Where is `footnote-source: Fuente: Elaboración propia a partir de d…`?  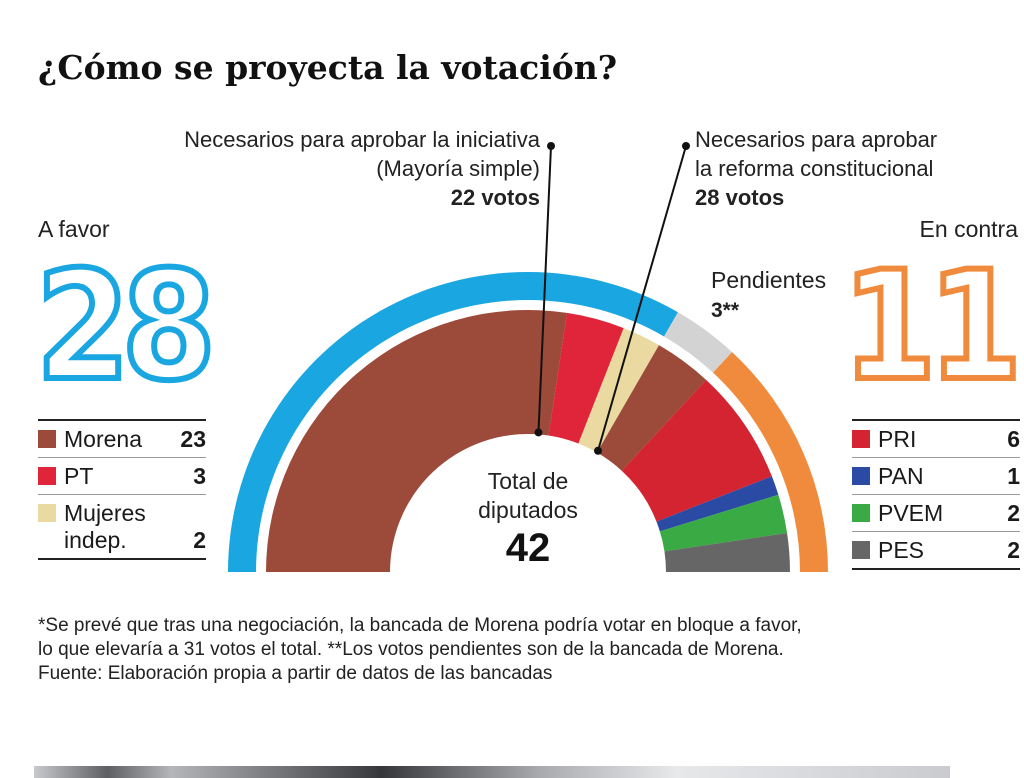
footnote-source: Fuente: Elaboración propia a partir de d… is located at coordinates (295, 673).